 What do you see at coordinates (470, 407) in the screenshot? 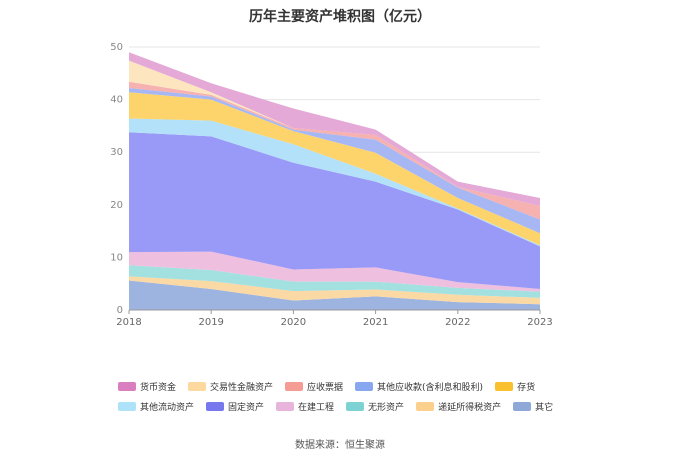
I see `legend-label: 递延所得税资产` at bounding box center [470, 407].